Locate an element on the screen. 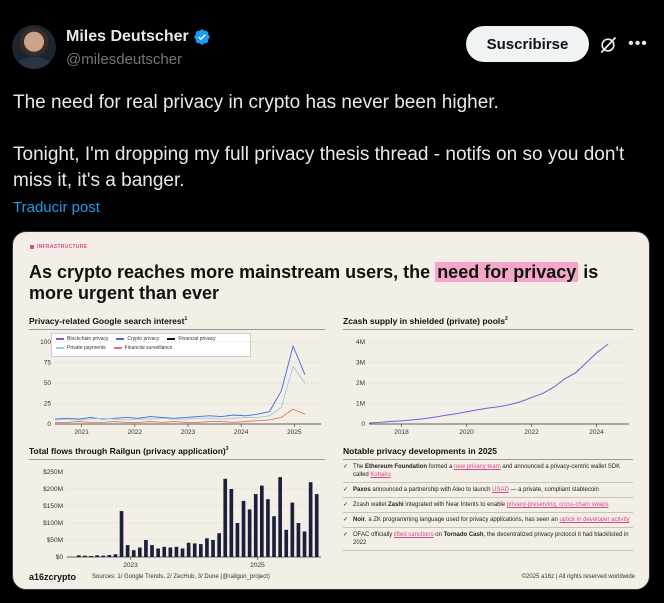  legend-item: Crypto privacy is located at coordinates (137, 339).